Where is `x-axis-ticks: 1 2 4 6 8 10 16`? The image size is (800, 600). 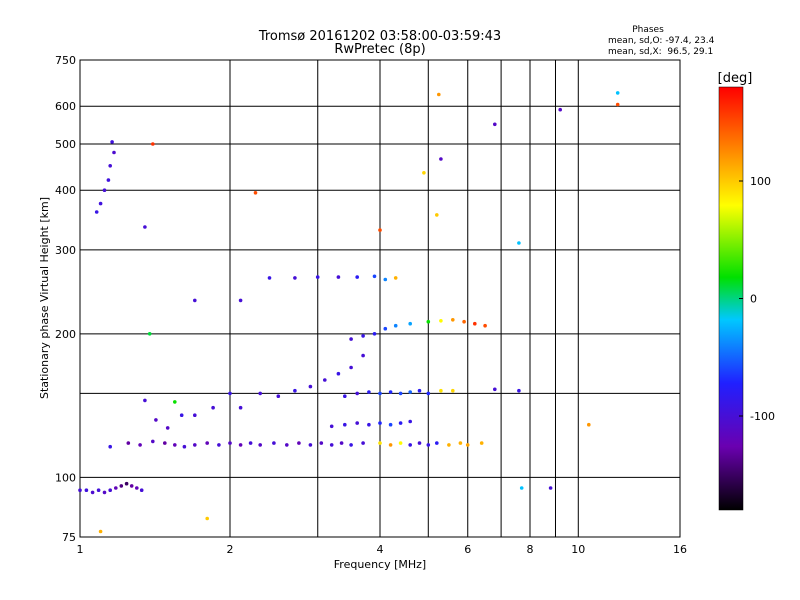
x-axis-ticks: 1 2 4 6 8 10 16 is located at coordinates (382, 549).